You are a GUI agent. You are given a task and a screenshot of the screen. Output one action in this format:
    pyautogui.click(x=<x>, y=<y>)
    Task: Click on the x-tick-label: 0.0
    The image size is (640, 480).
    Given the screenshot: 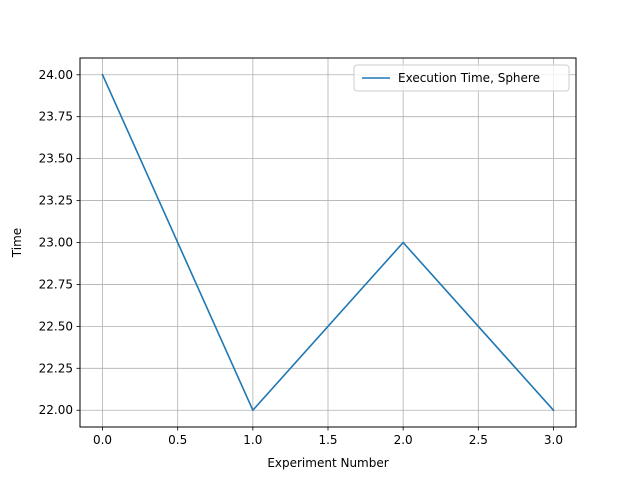 What is the action you would take?
    pyautogui.click(x=102, y=440)
    